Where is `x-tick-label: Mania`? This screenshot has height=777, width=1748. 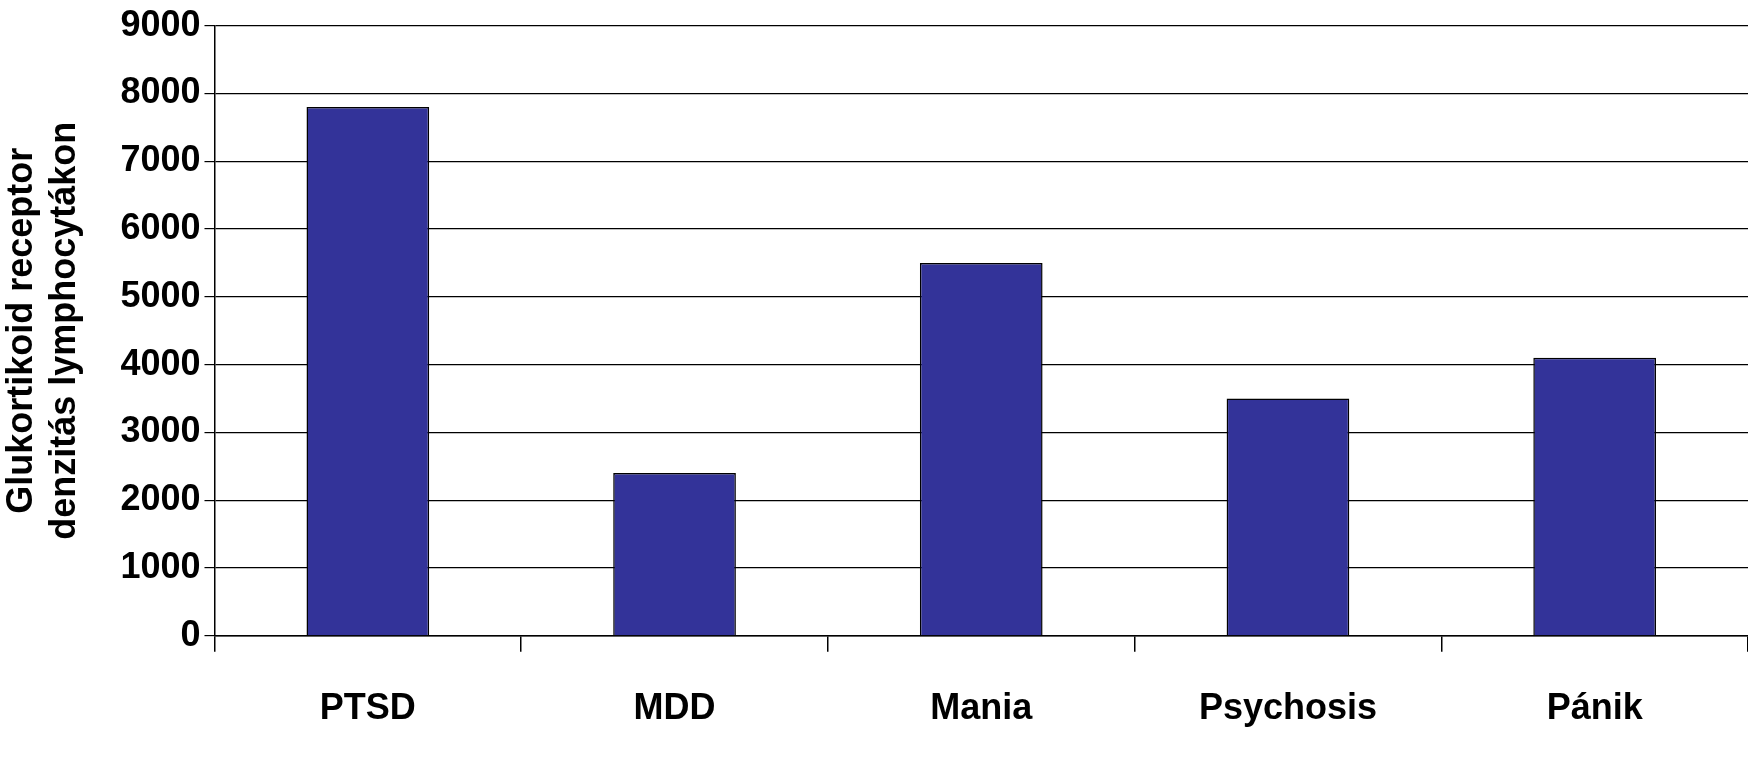 x-tick-label: Mania is located at coordinates (982, 707).